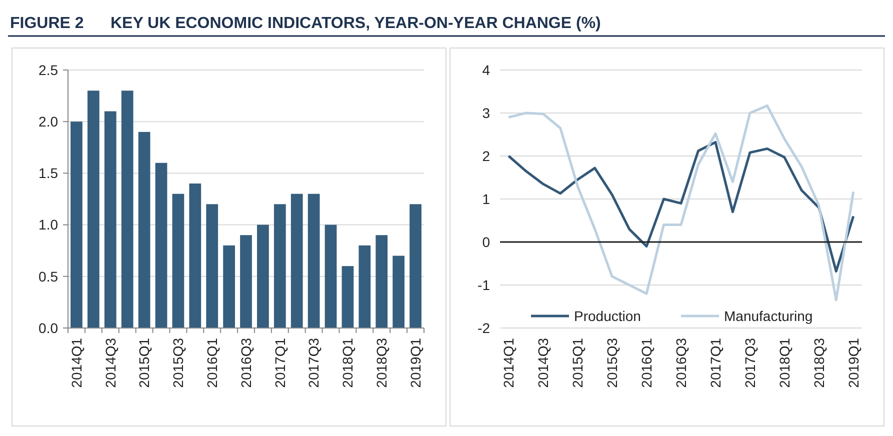  I want to click on legend-label: Manufacturing, so click(768, 316).